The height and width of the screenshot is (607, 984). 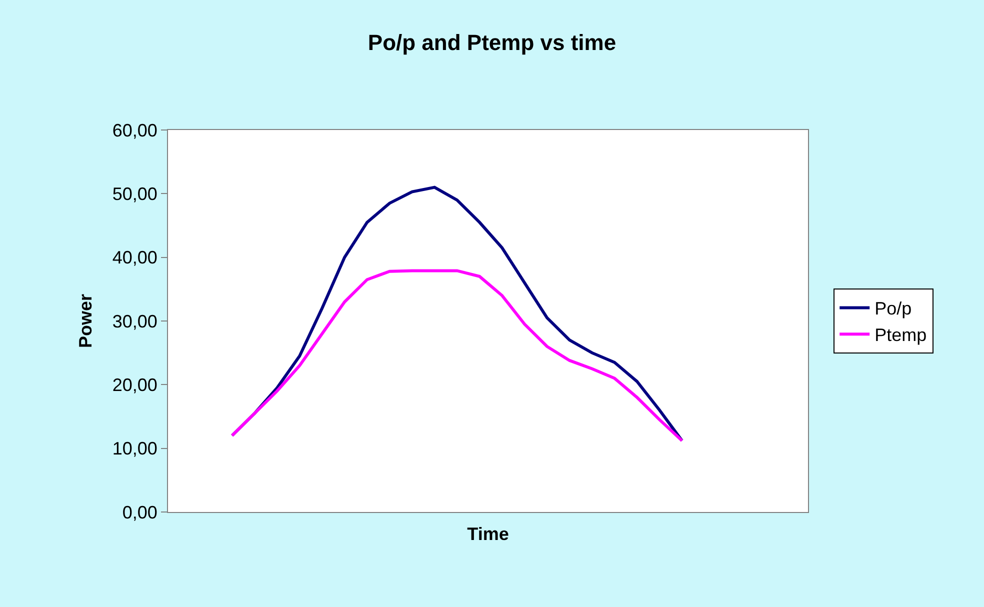 I want to click on chart-title: Po/p and Ptemp vs time, so click(x=492, y=43).